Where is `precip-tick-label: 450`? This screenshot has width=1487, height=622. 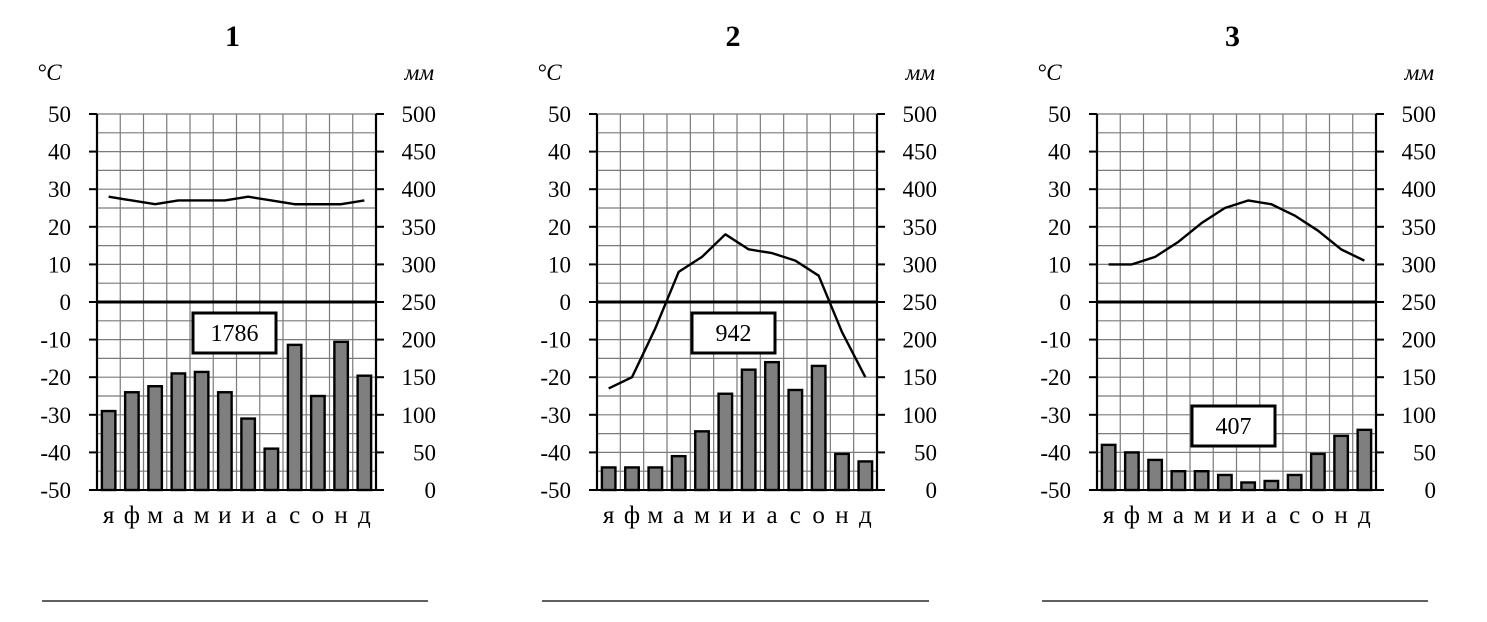
precip-tick-label: 450 is located at coordinates (920, 152).